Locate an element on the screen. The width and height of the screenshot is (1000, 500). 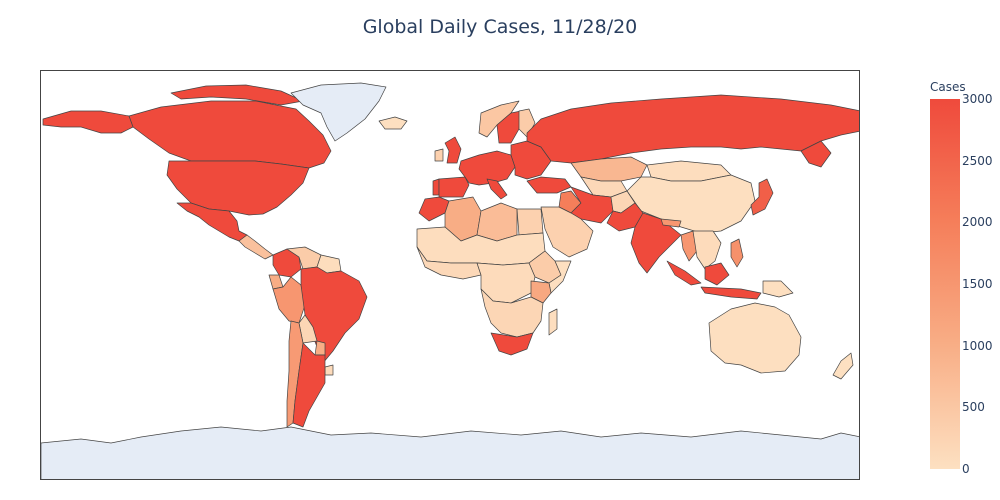
colorbar-tick: 1500 is located at coordinates (977, 284).